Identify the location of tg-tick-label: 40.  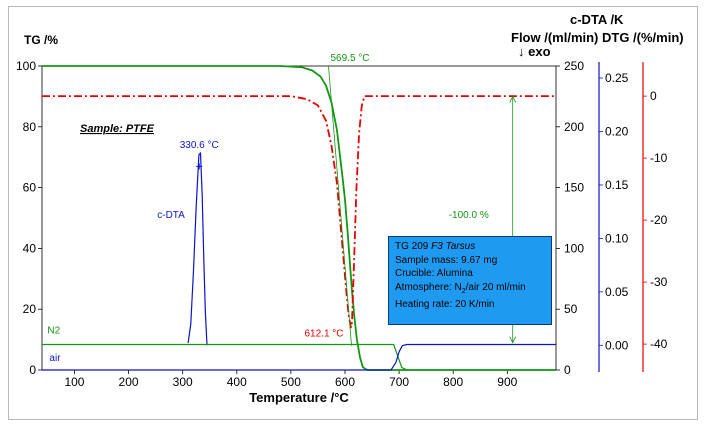
(30, 248).